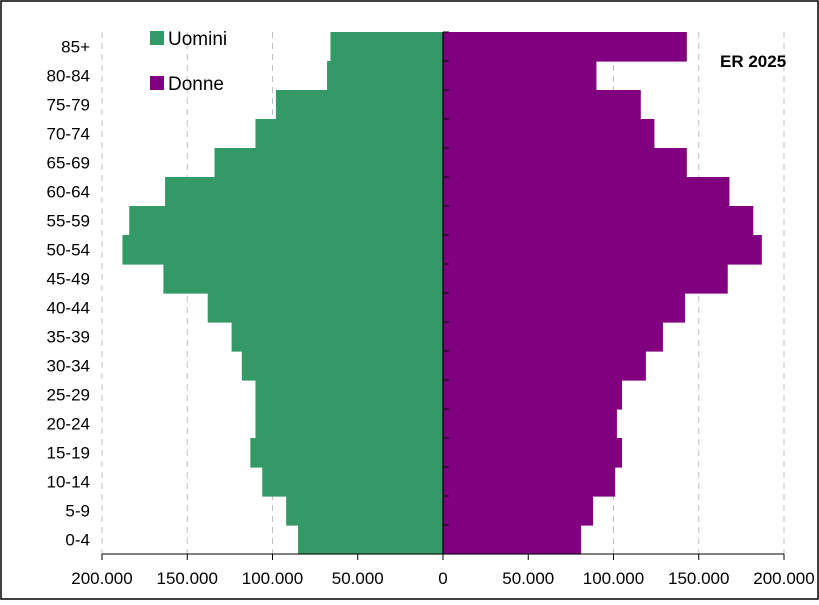 Image resolution: width=819 pixels, height=605 pixels. Describe the element at coordinates (68, 250) in the screenshot. I see `y-tick-label: 50-54` at that location.